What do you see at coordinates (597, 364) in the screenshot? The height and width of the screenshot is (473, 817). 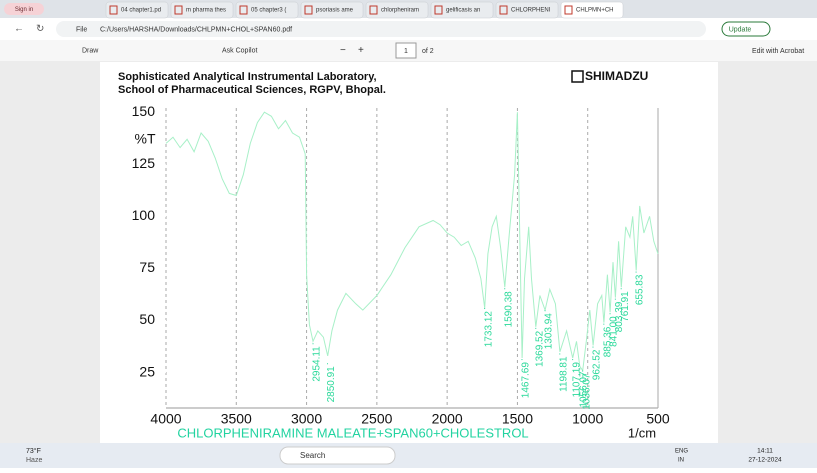 I see `peak-label: 962.52` at bounding box center [597, 364].